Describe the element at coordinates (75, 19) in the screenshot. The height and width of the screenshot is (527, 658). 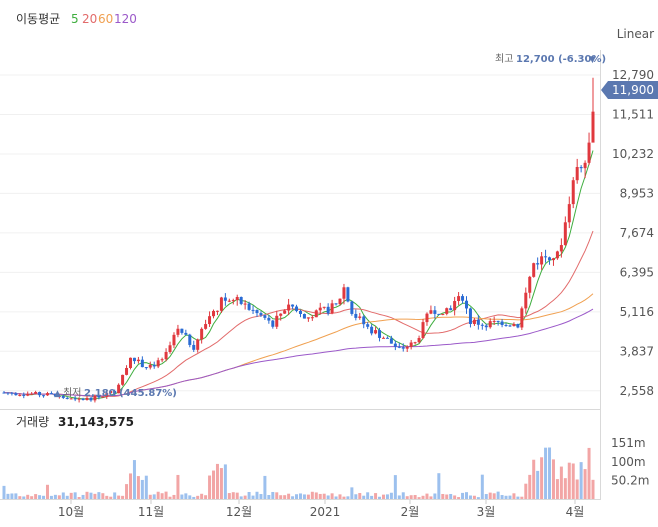
I see `legend-item-ma5: 5` at that location.